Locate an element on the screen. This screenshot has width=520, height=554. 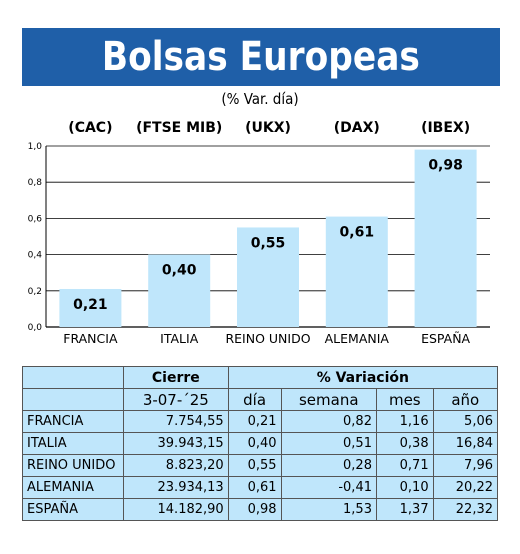
table-header-row-1: Cierre % Variación is located at coordinates (260, 377).